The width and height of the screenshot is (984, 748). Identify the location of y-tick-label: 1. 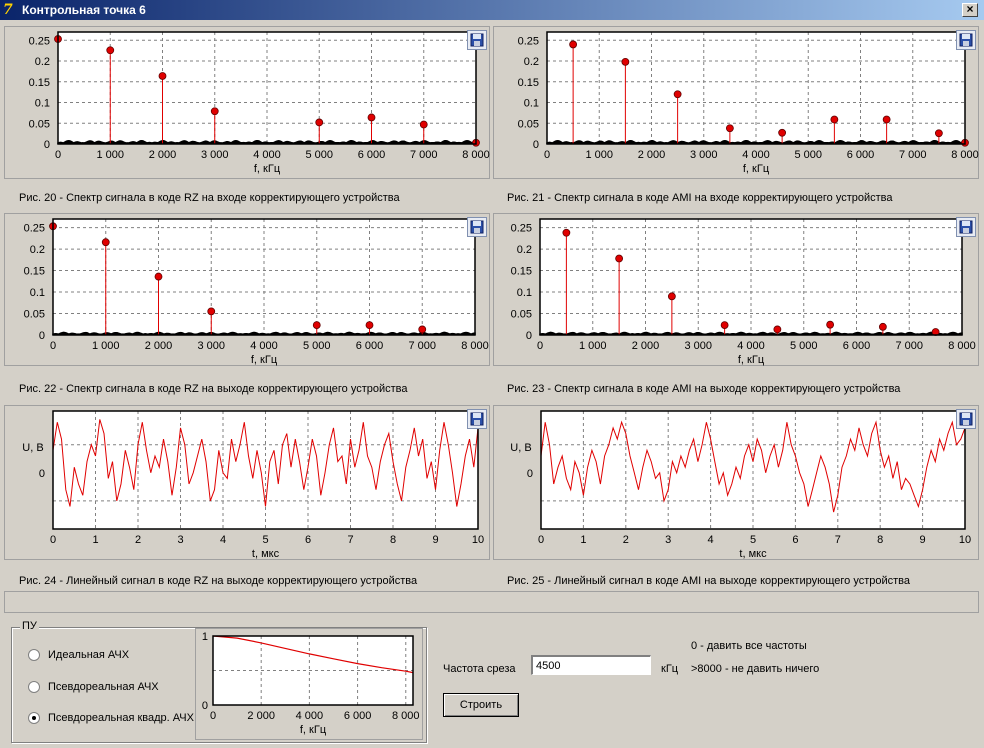
(205, 637).